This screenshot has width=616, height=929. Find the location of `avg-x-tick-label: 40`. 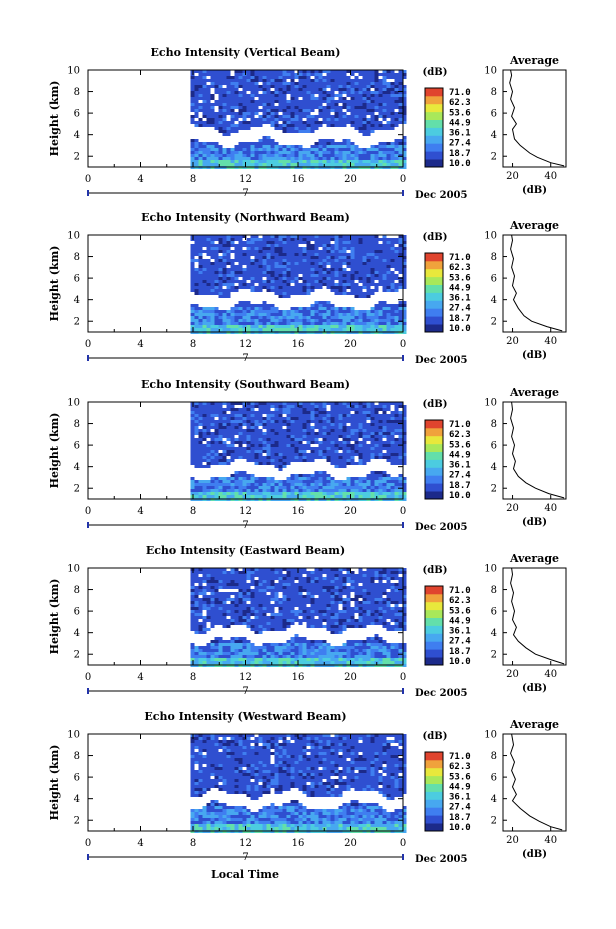

avg-x-tick-label: 40 is located at coordinates (550, 508).